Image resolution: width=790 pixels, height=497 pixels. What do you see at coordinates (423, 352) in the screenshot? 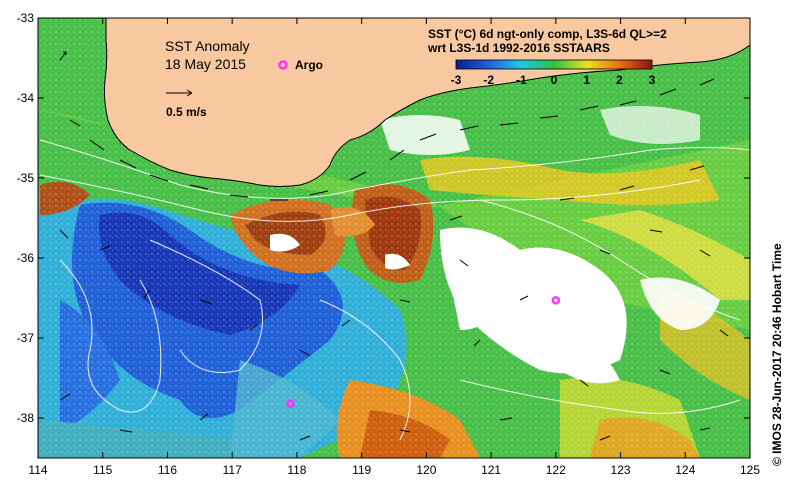
I see `argo-floats` at bounding box center [423, 352].